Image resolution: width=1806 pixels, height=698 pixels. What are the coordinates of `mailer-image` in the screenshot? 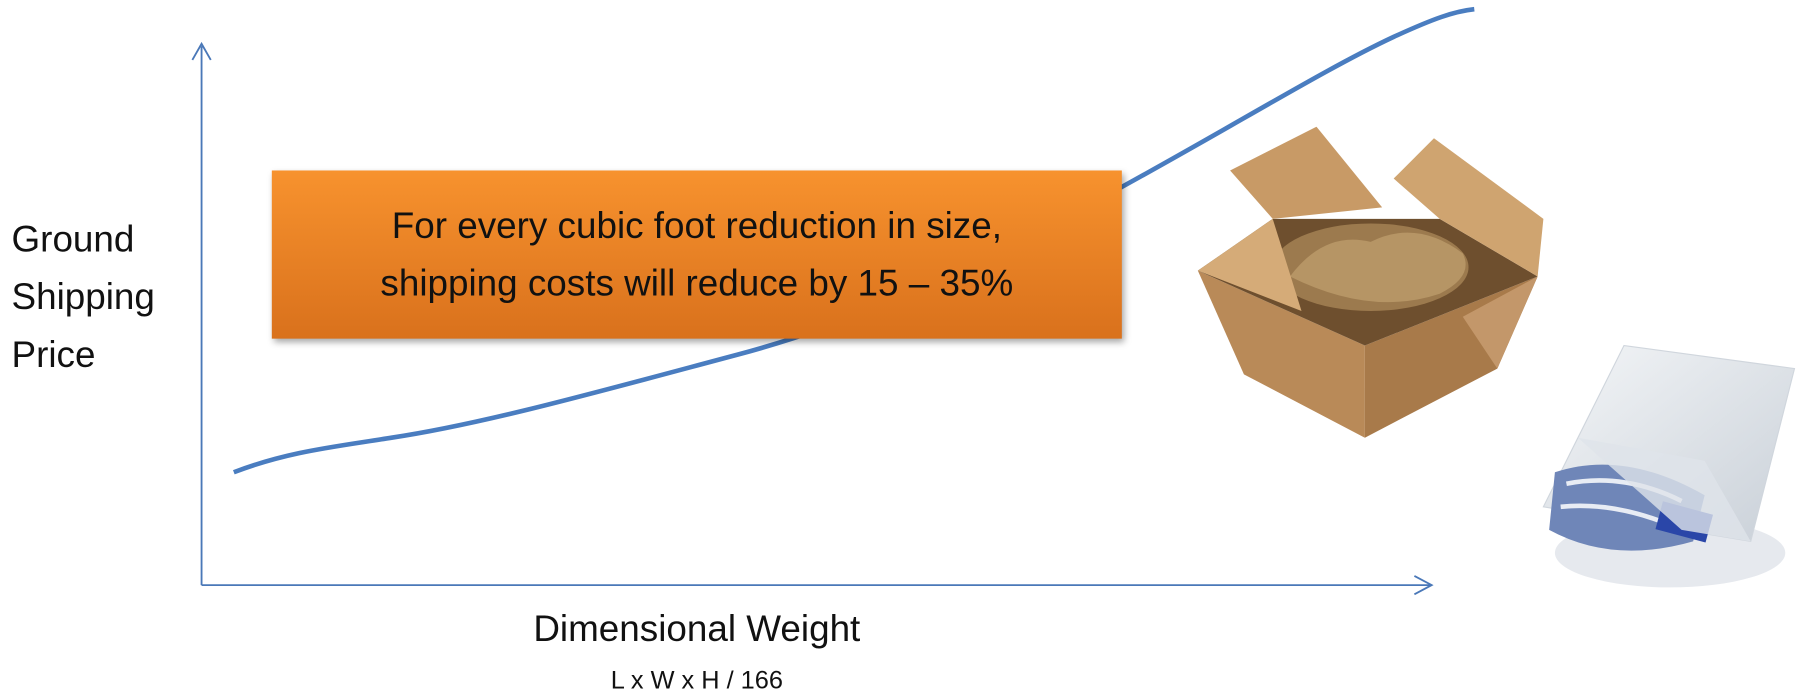 It's located at (1669, 466).